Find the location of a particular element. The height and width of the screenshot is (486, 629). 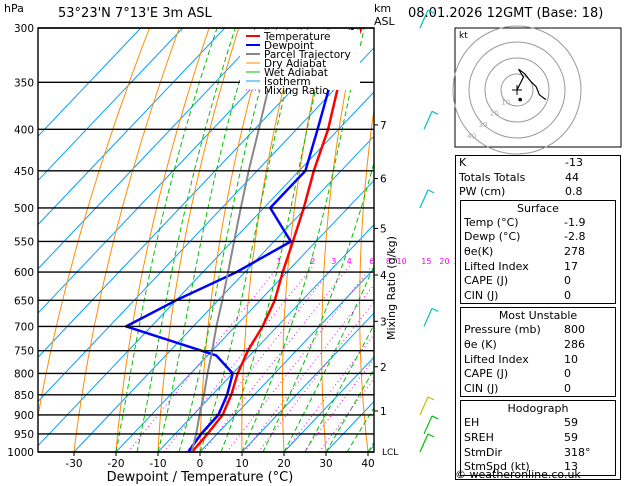

storm-motion-marker is located at coordinates (520, 99).